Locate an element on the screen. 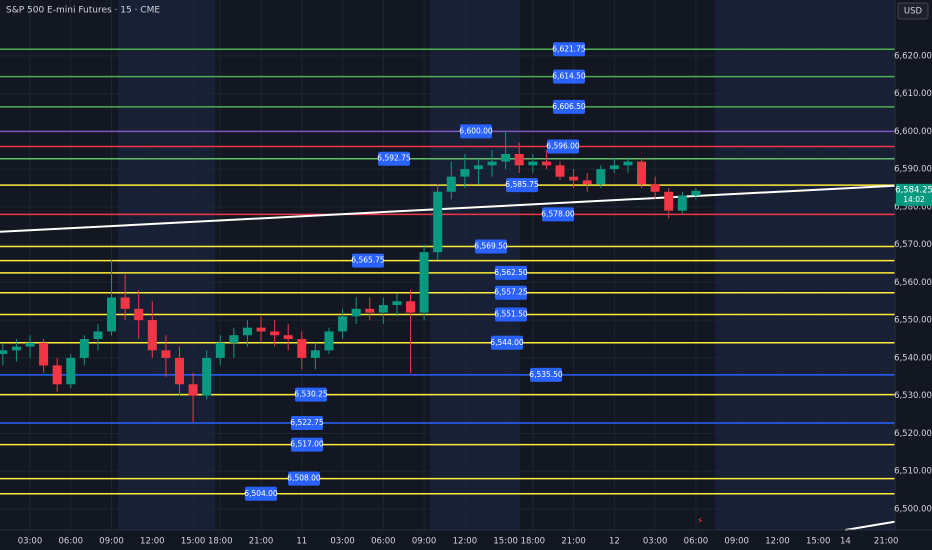  level-label: 6,578.00 is located at coordinates (558, 213).